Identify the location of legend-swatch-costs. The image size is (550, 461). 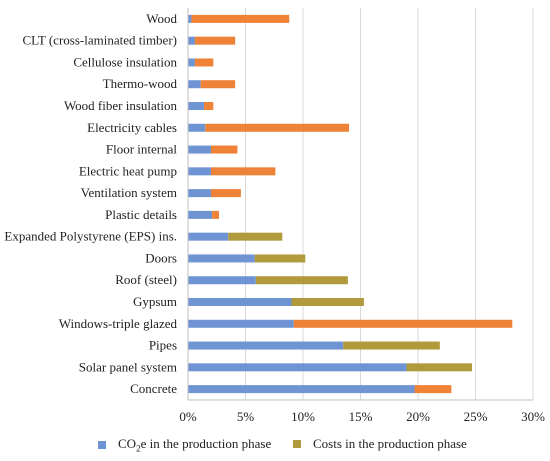
(297, 444).